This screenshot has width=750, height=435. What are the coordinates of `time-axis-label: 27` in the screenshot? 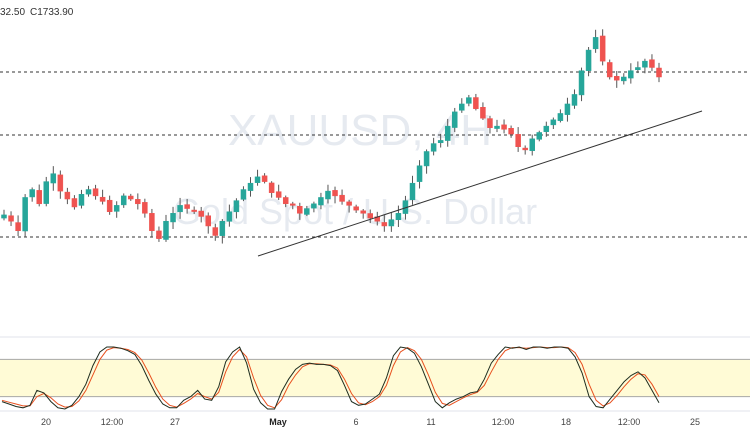 It's located at (175, 422).